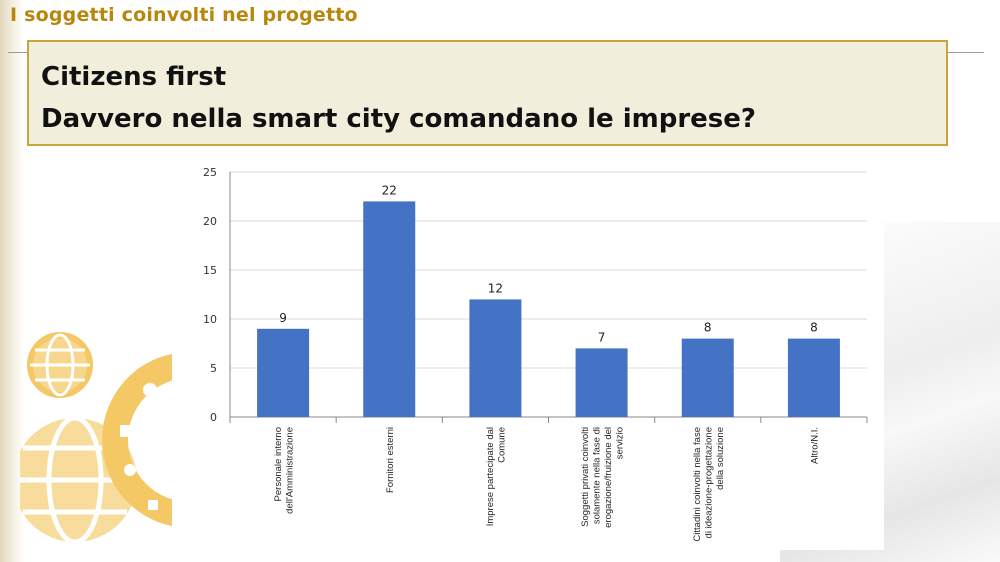 The image size is (1000, 562). What do you see at coordinates (210, 319) in the screenshot?
I see `y-tick-label: 10` at bounding box center [210, 319].